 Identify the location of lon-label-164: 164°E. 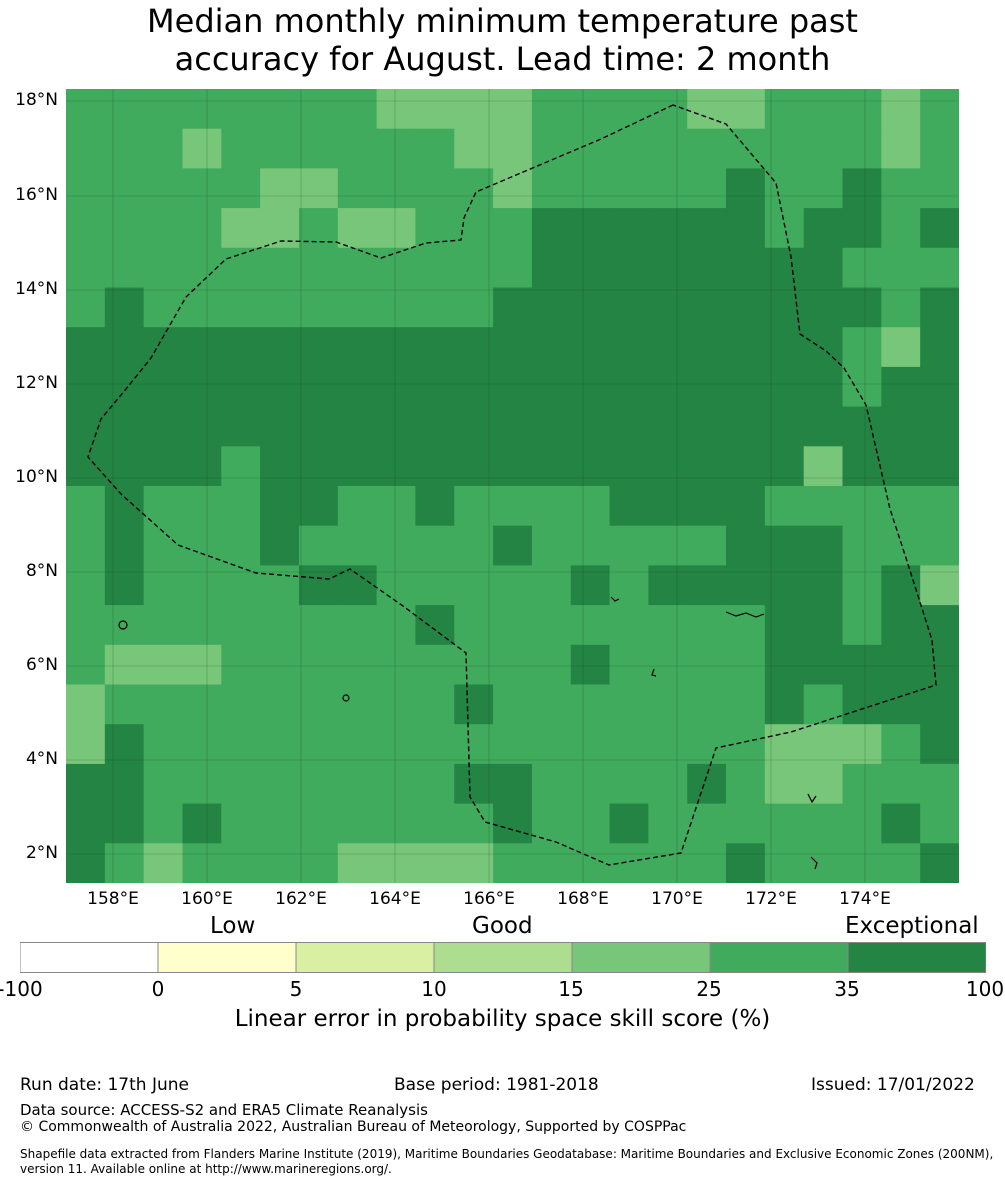
(395, 899).